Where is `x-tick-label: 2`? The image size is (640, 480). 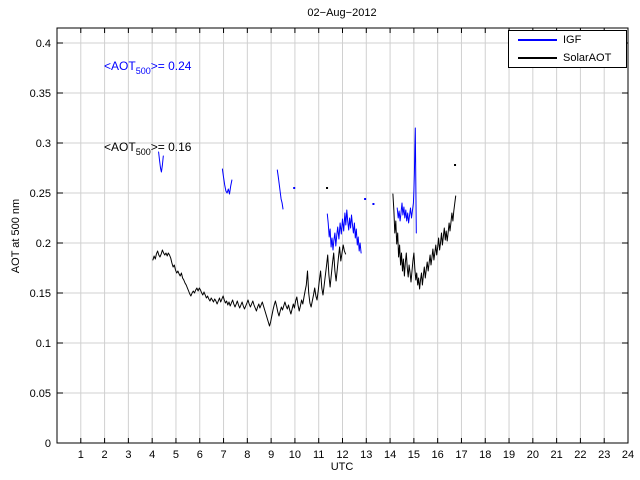 x-tick-label: 2 is located at coordinates (105, 455).